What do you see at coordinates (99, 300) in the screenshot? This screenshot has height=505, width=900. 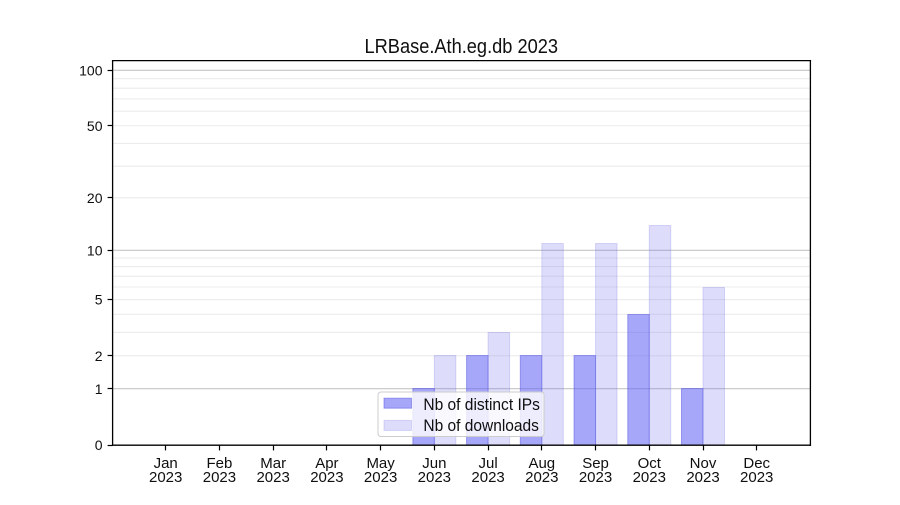 I see `svg-text: 5` at bounding box center [99, 300].